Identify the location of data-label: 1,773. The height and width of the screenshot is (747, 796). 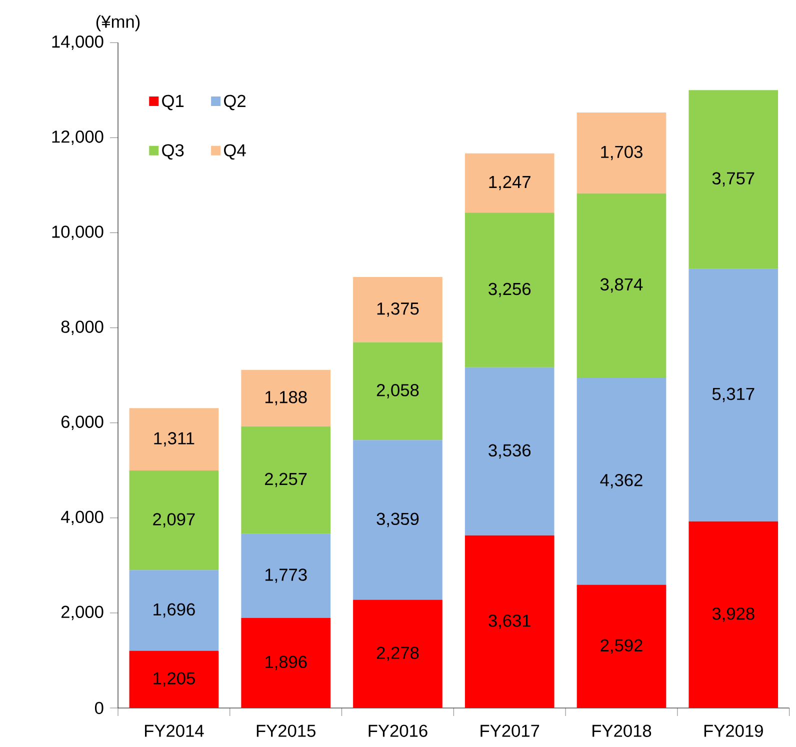
(286, 576).